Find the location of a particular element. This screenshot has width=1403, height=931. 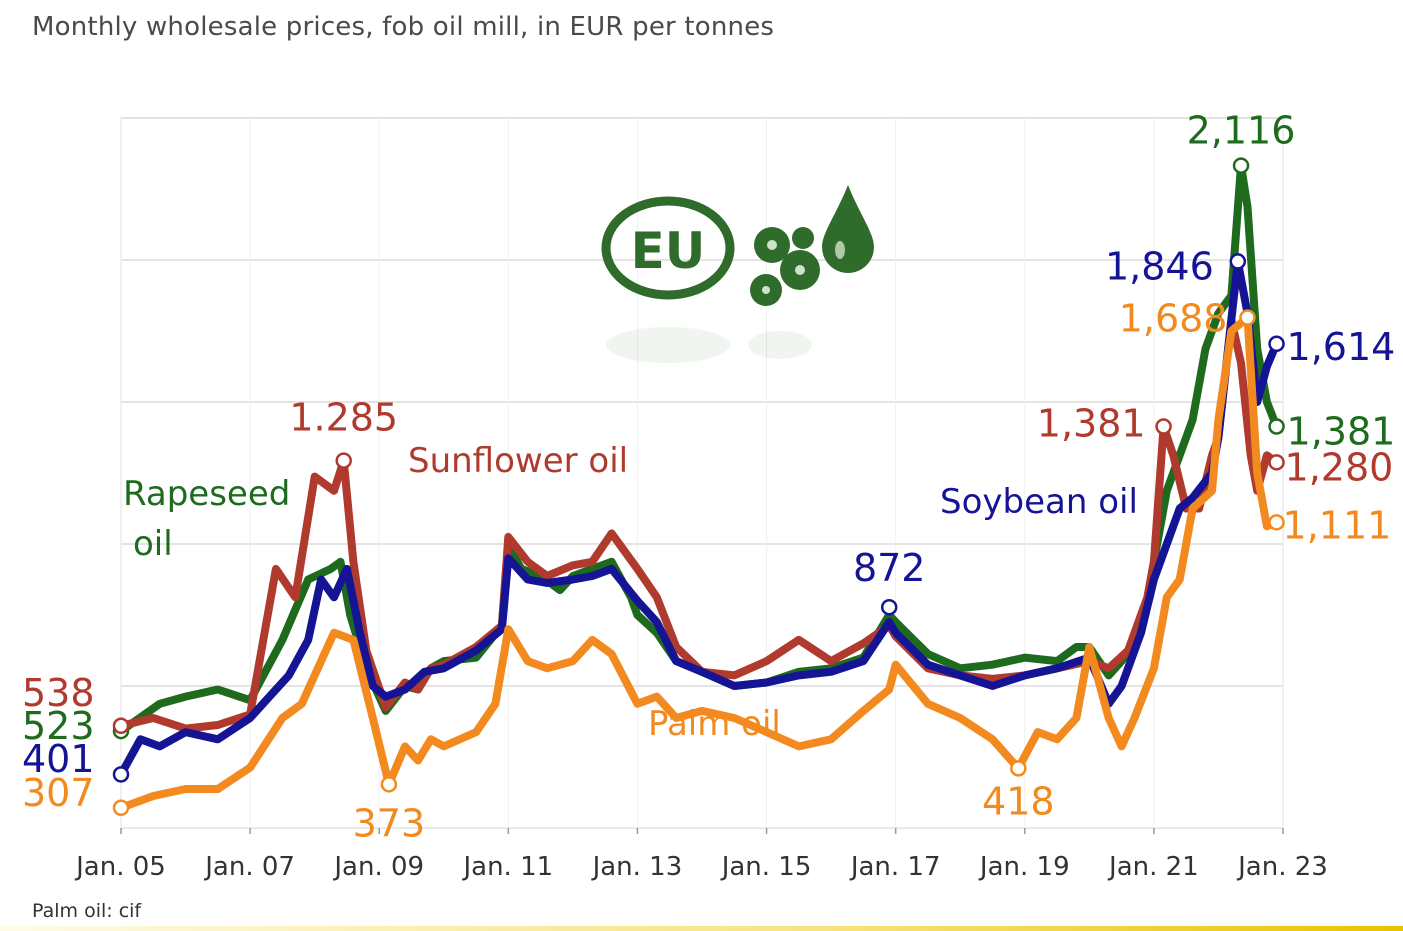

x-tick-label: Jan. 15 is located at coordinates (766, 867).